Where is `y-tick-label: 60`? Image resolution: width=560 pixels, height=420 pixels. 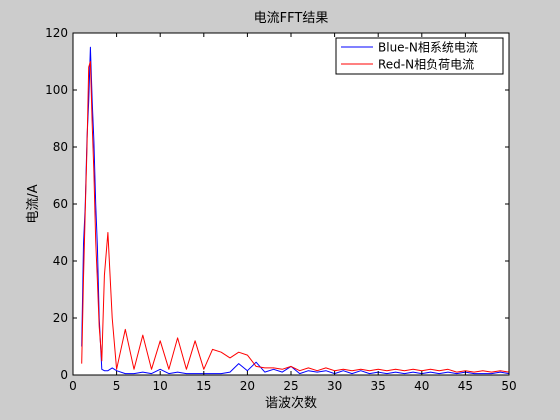 y-tick-label: 60 is located at coordinates (60, 204).